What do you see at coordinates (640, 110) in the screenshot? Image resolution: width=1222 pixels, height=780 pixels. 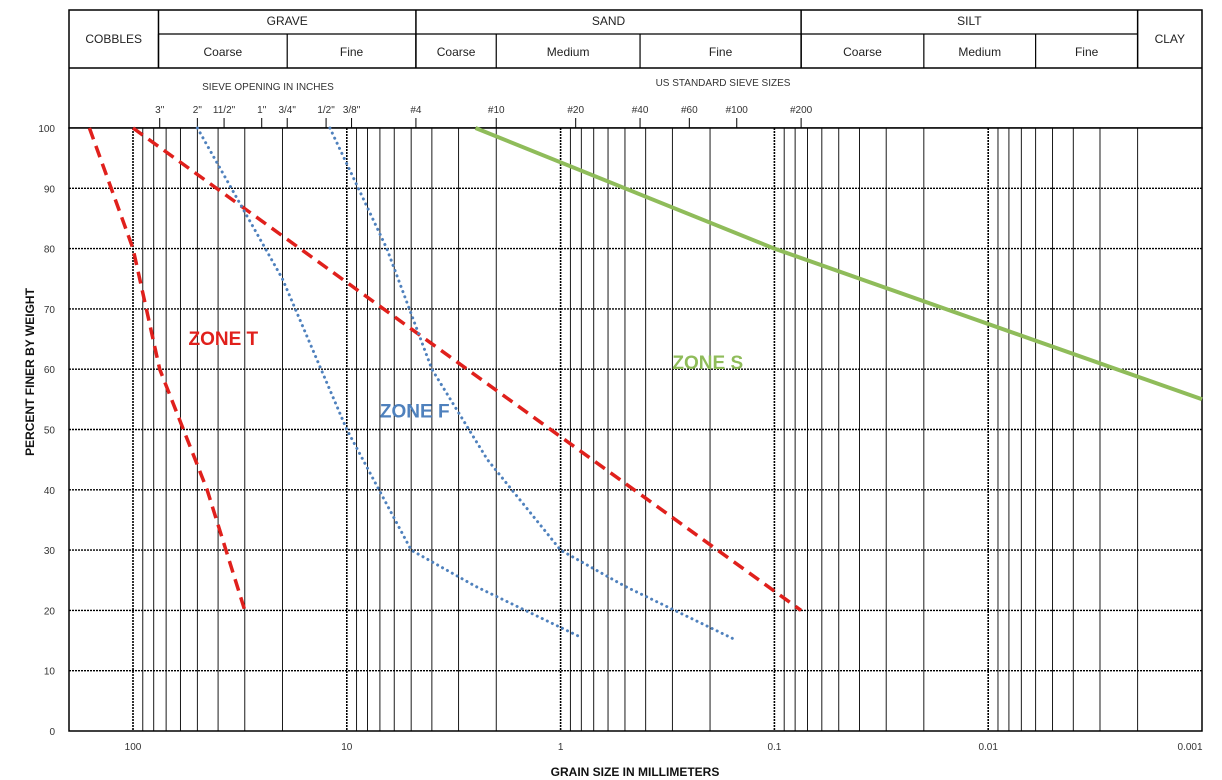 I see `sieve-label: #40` at bounding box center [640, 110].